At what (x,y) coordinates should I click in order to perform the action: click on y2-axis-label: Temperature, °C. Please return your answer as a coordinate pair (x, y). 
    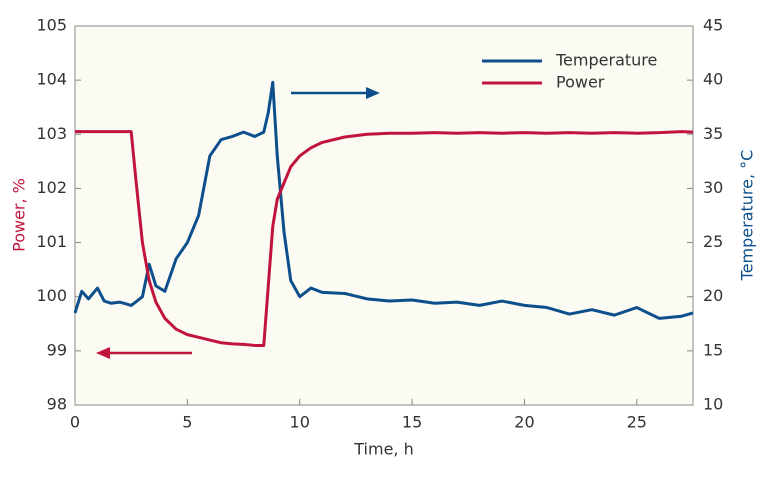
    Looking at the image, I should click on (747, 216).